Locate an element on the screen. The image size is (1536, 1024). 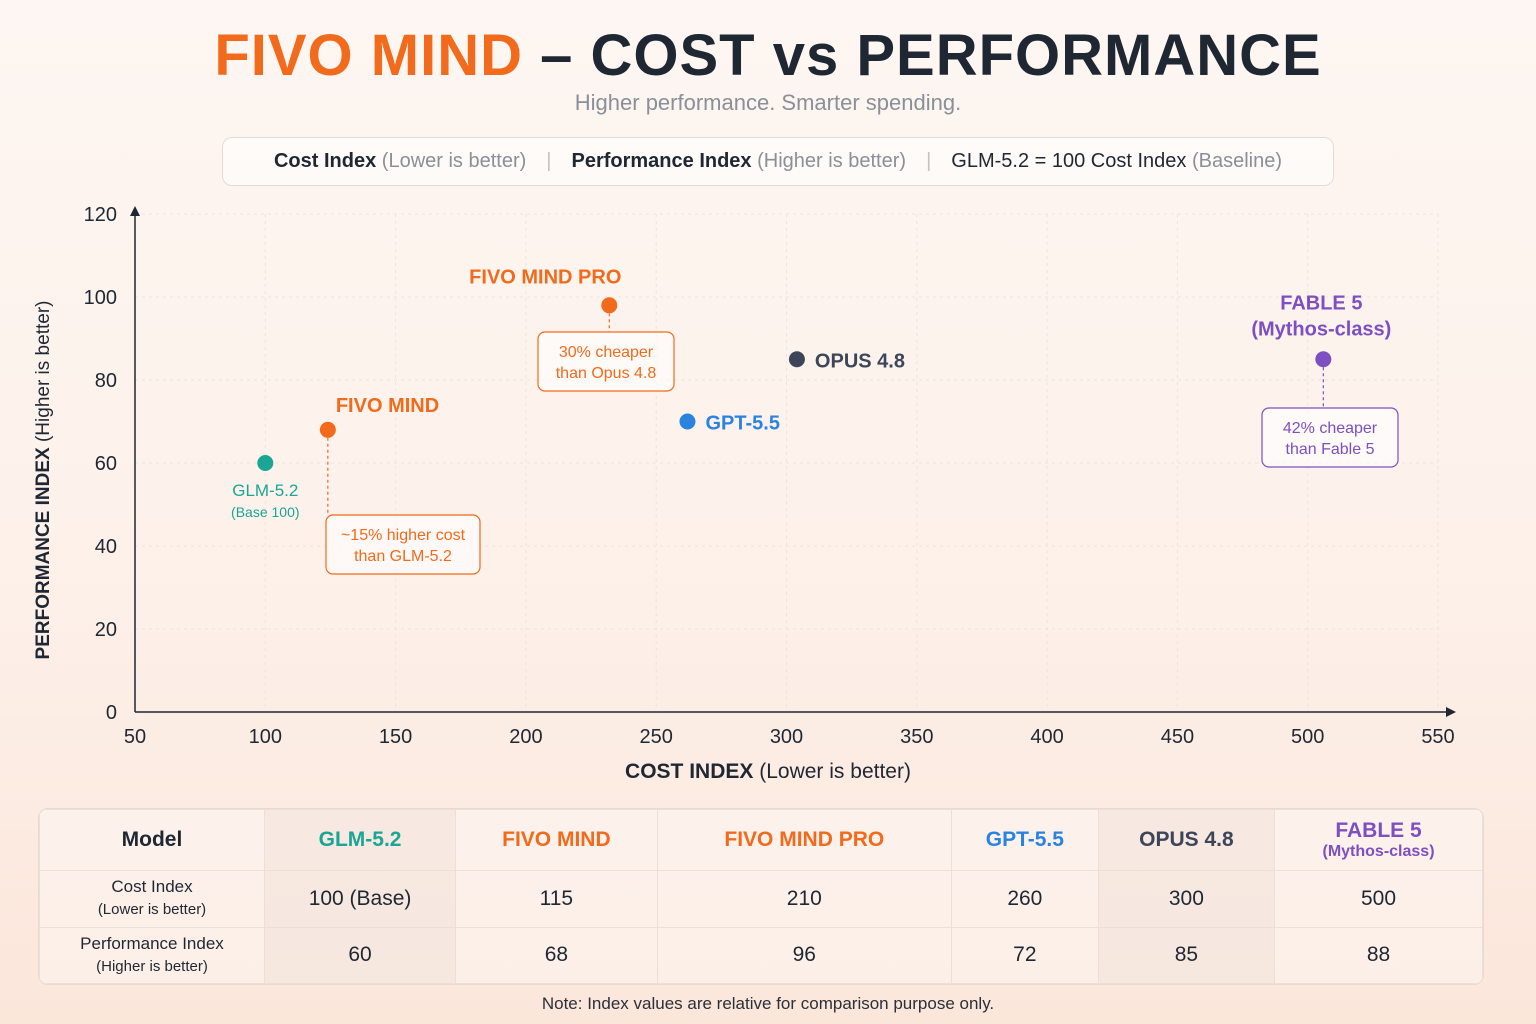
model-name: FIVO MIND is located at coordinates (556, 839).